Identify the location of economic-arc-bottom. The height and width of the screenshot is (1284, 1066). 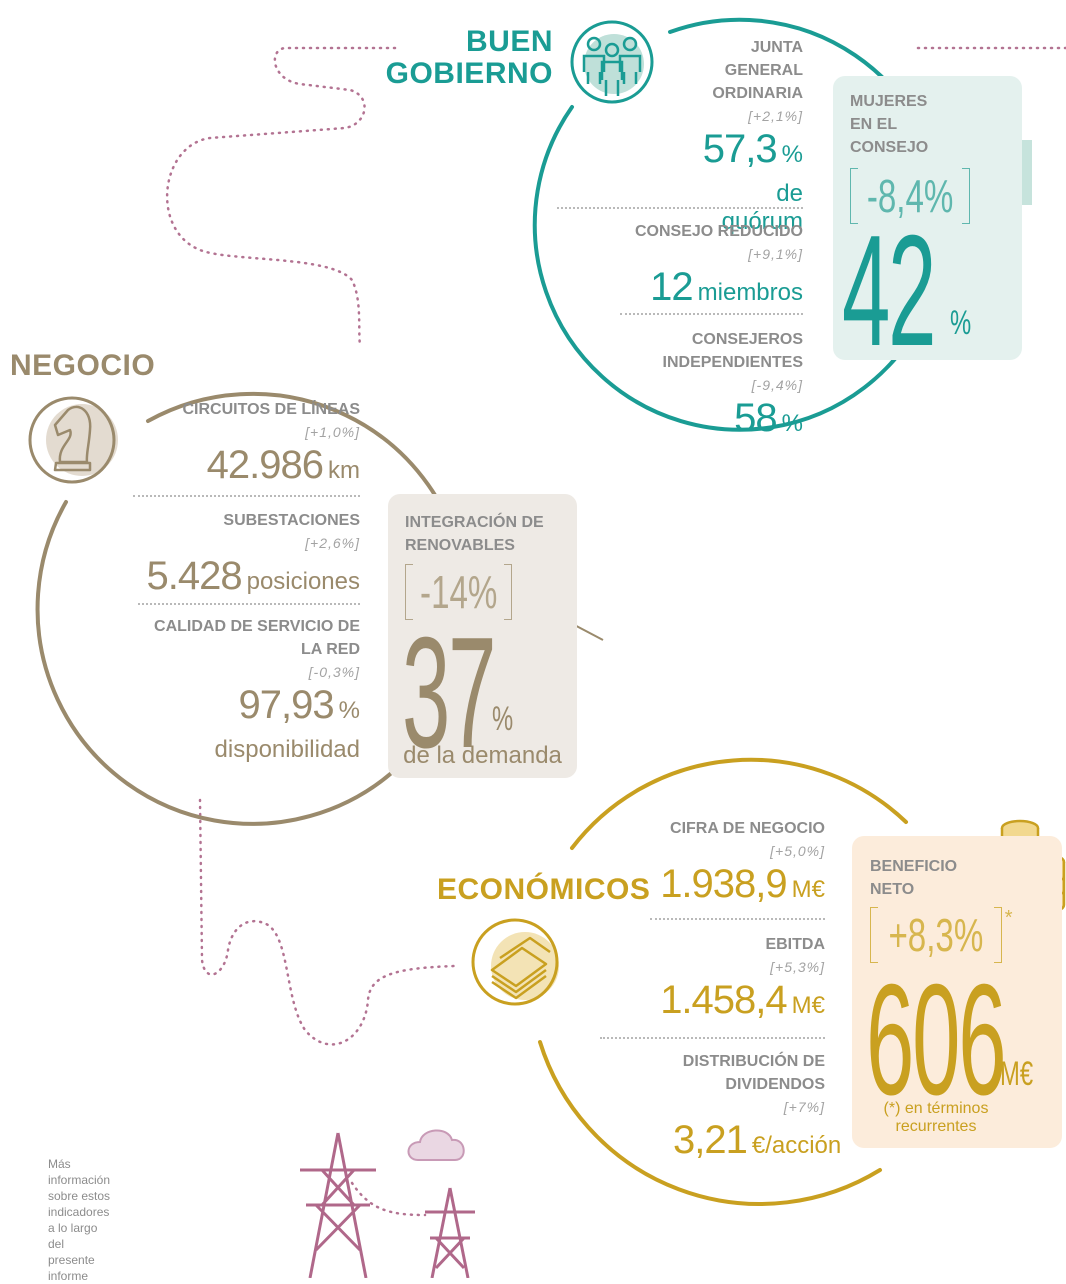
(710, 1123).